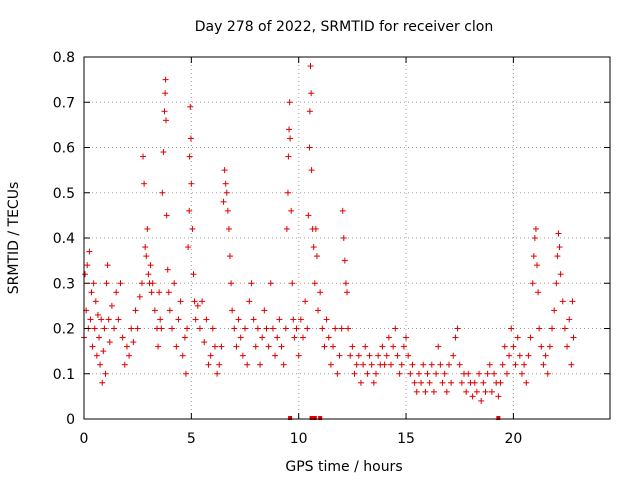 This screenshot has height=480, width=640. Describe the element at coordinates (191, 439) in the screenshot. I see `x-tick-label: 5` at that location.